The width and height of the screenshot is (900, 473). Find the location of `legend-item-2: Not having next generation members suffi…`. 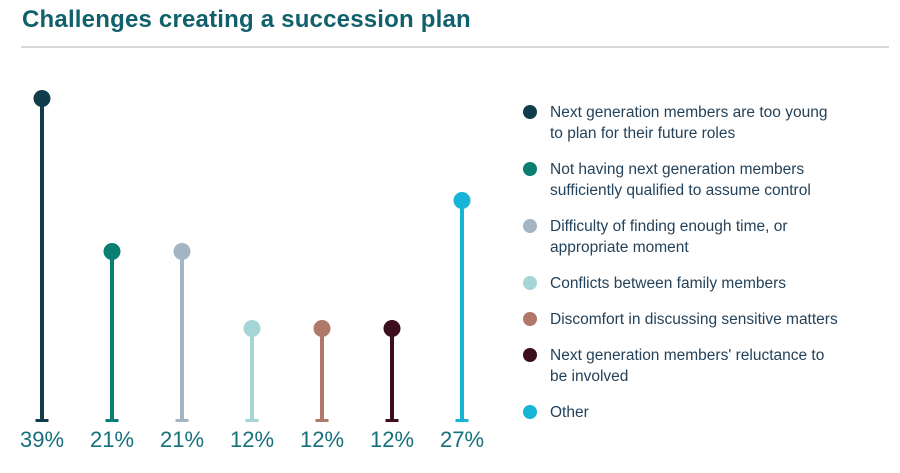

legend-item-2: Not having next generation members suffi… is located at coordinates (704, 180).